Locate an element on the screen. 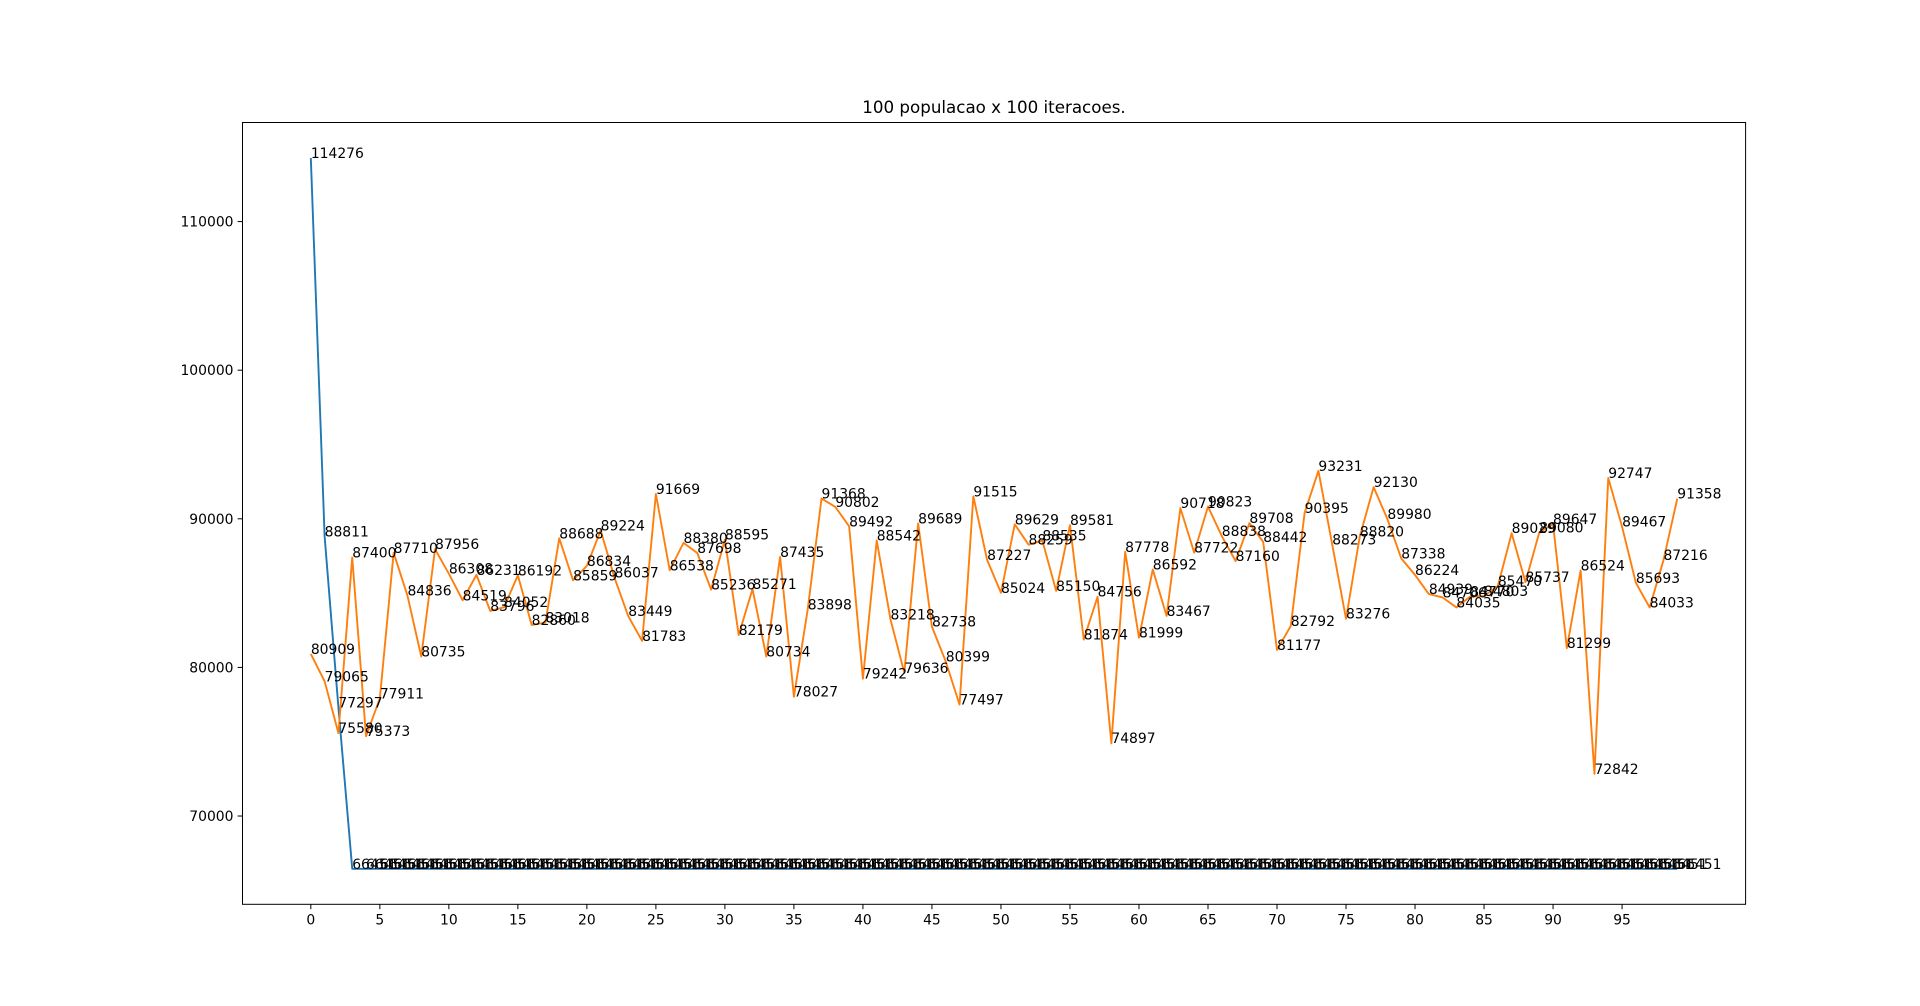  data-label: 87710 is located at coordinates (416, 549).